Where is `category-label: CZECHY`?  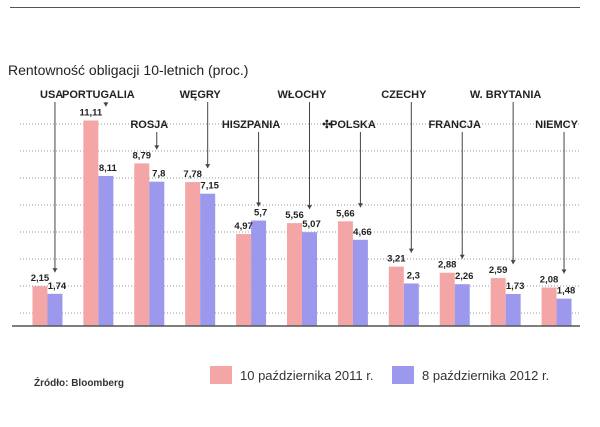 category-label: CZECHY is located at coordinates (404, 95).